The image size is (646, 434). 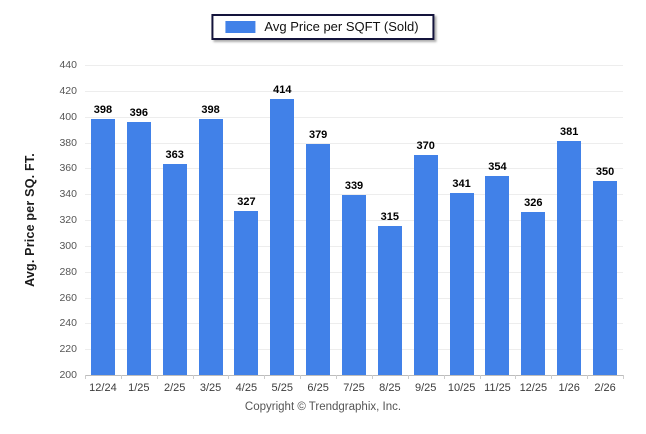 I want to click on value-label: 350, so click(x=605, y=172).